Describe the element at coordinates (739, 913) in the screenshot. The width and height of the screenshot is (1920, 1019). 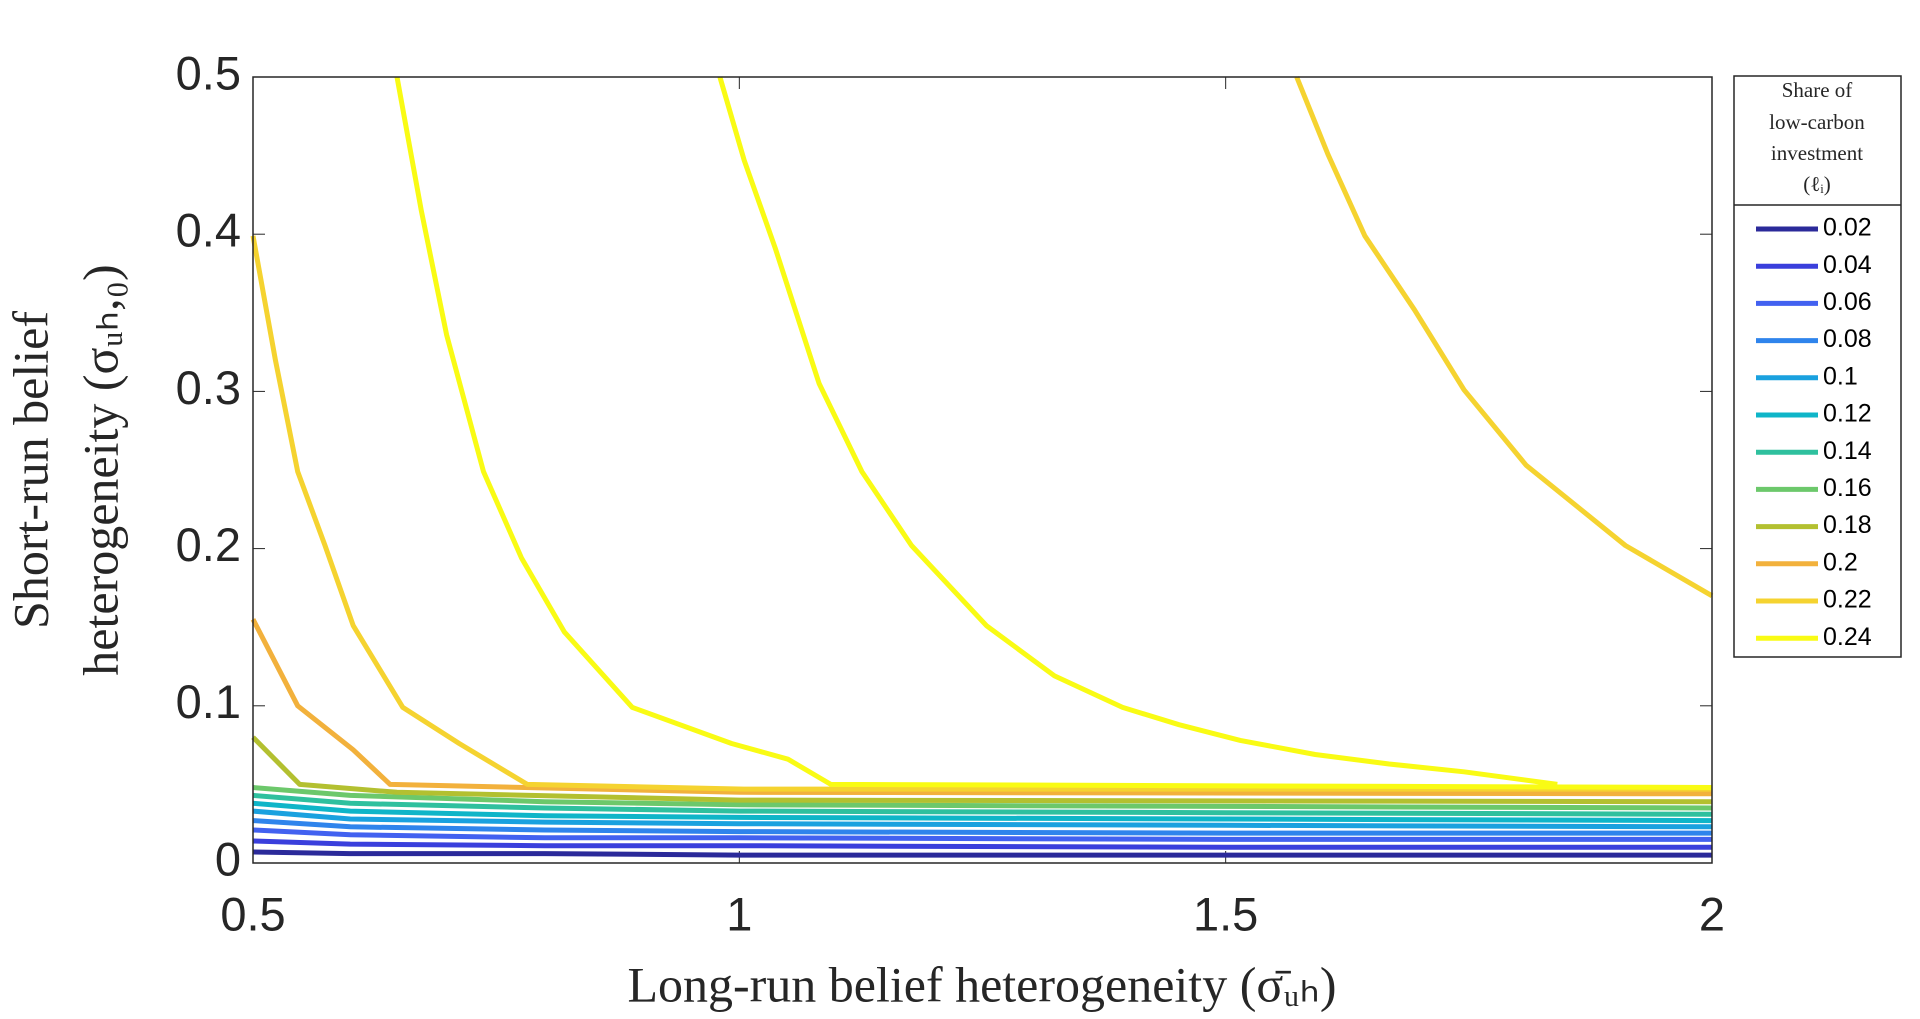
I see `x-tick-label: 1` at that location.